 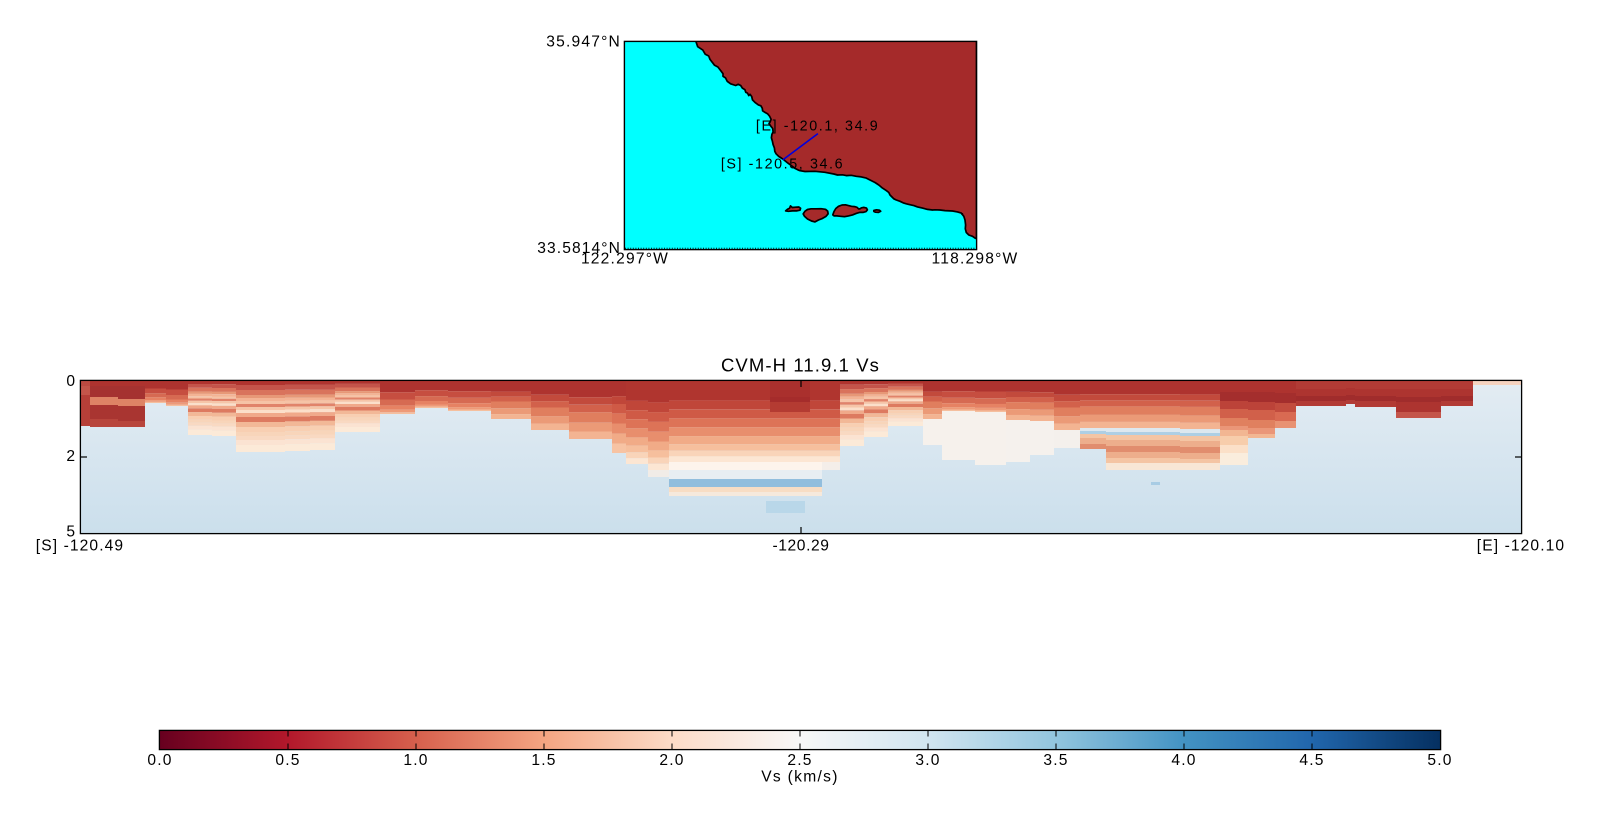 What do you see at coordinates (625, 259) in the screenshot?
I see `svg-text: 122.297°W` at bounding box center [625, 259].